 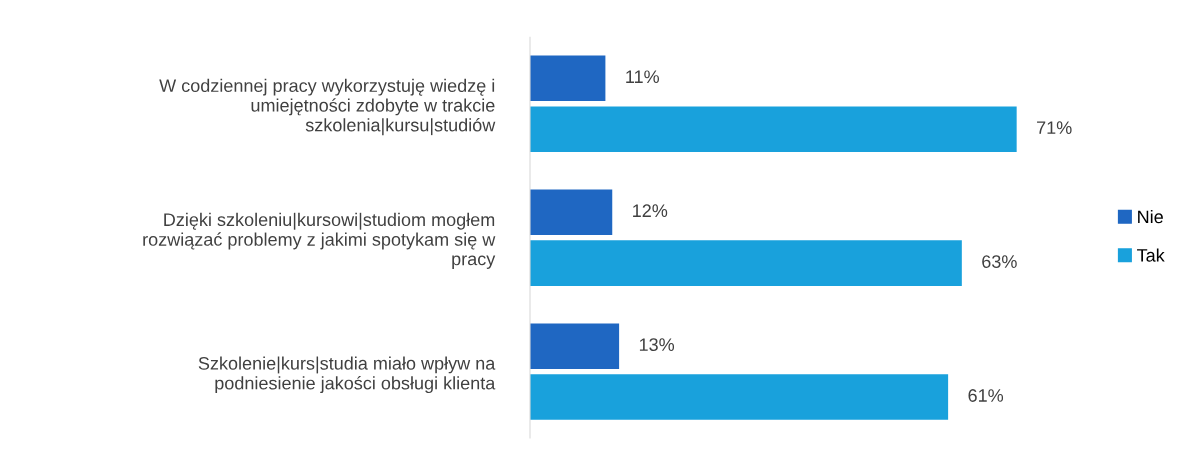 I want to click on data-label: 13%, so click(x=657, y=344).